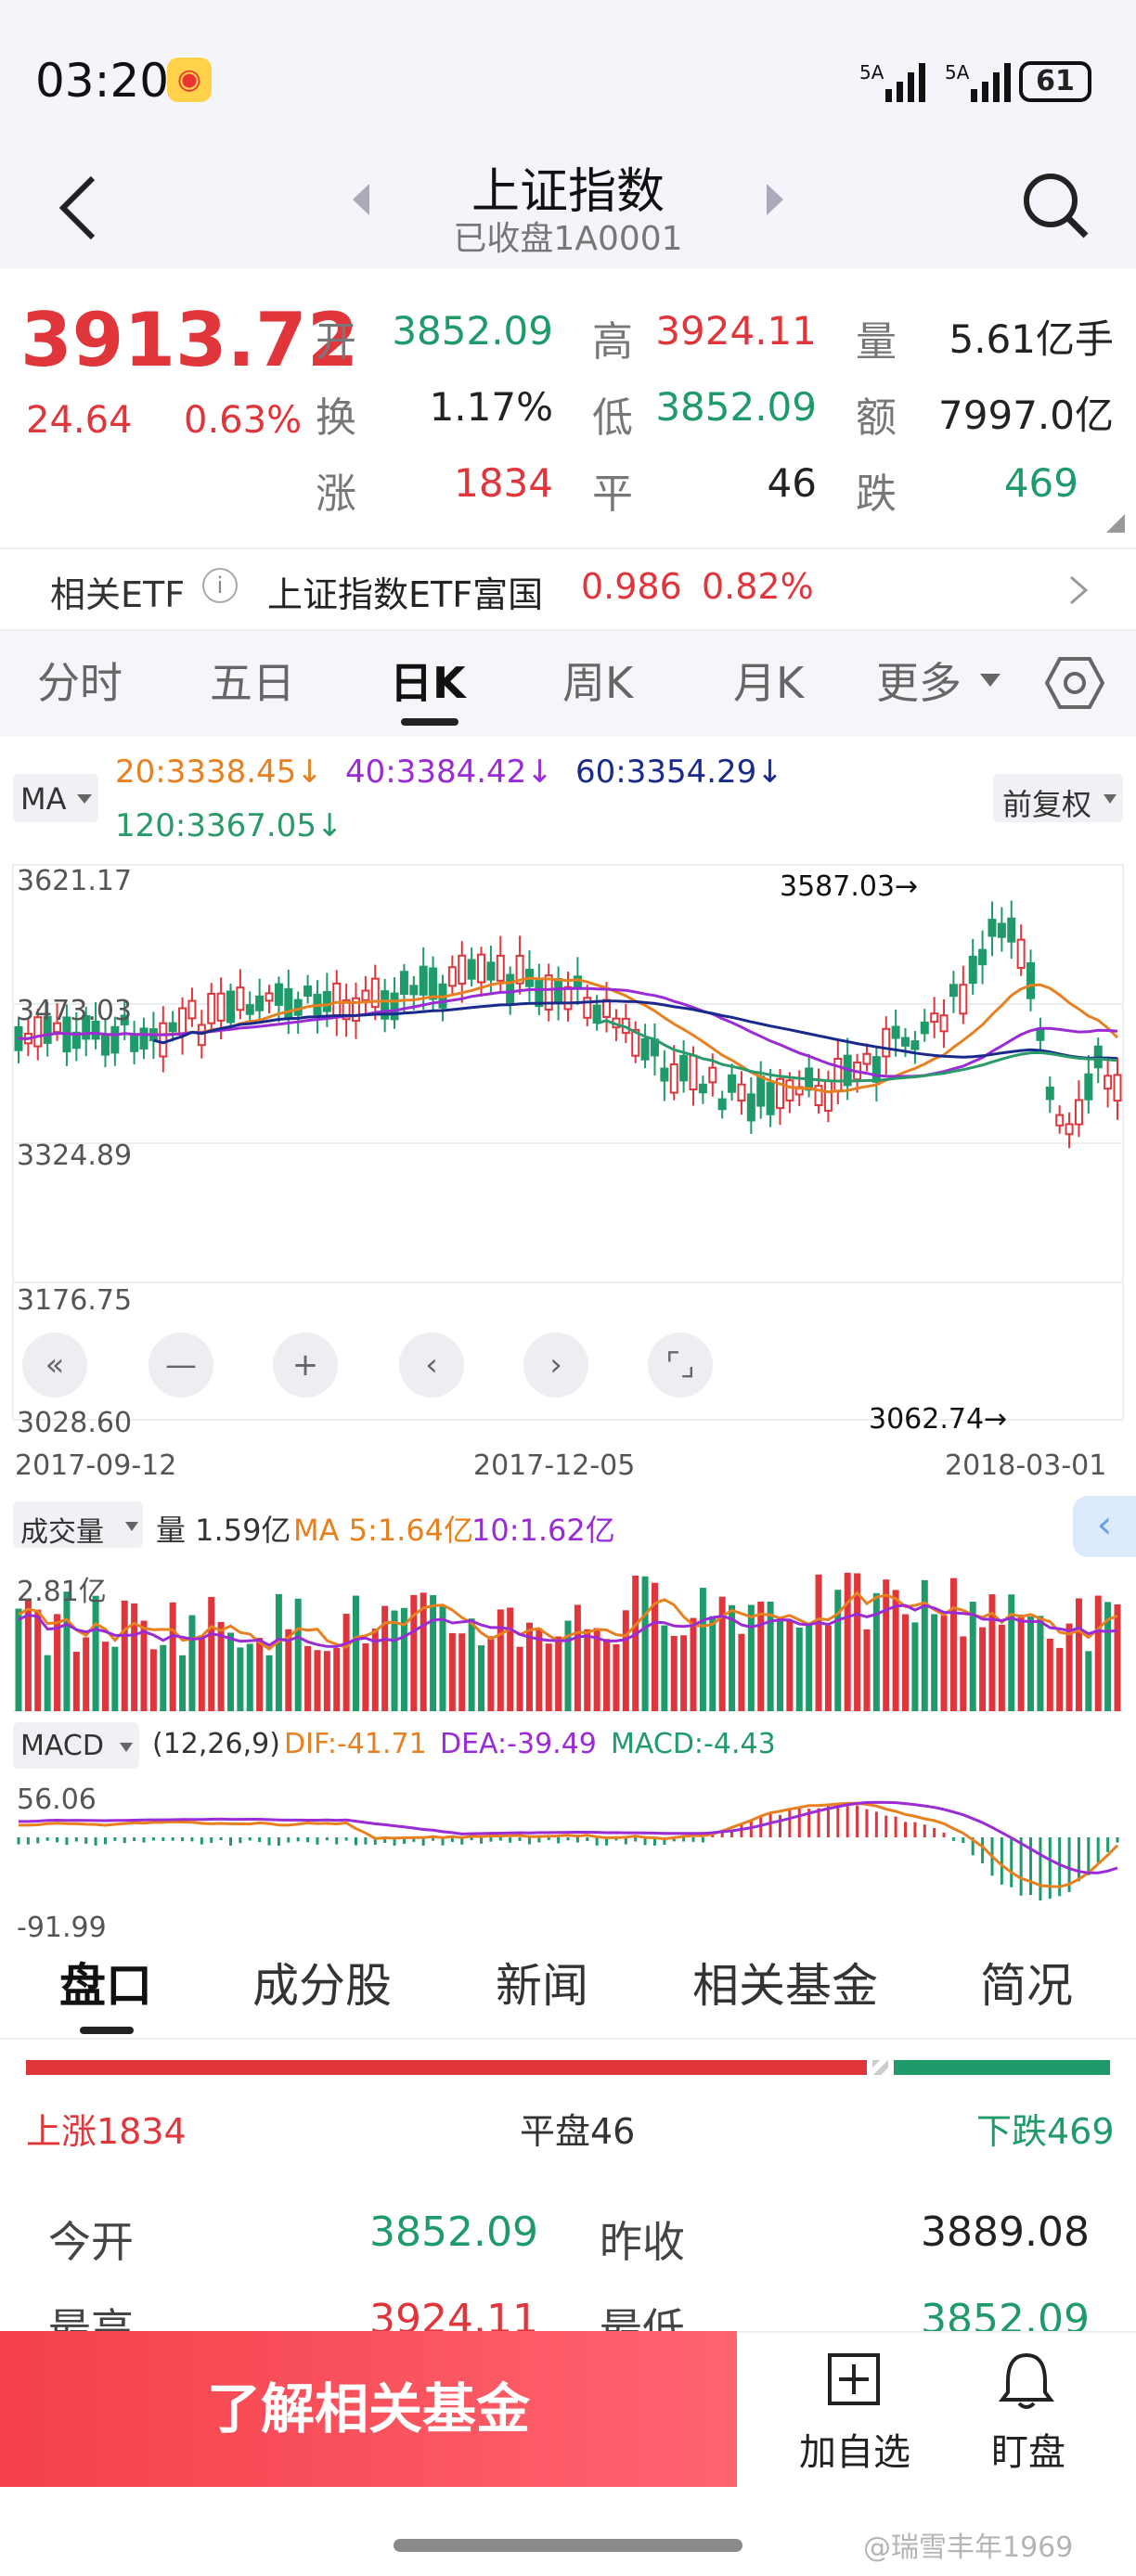  Describe the element at coordinates (105, 1986) in the screenshot. I see `tab-orderbook: 盘口` at that location.